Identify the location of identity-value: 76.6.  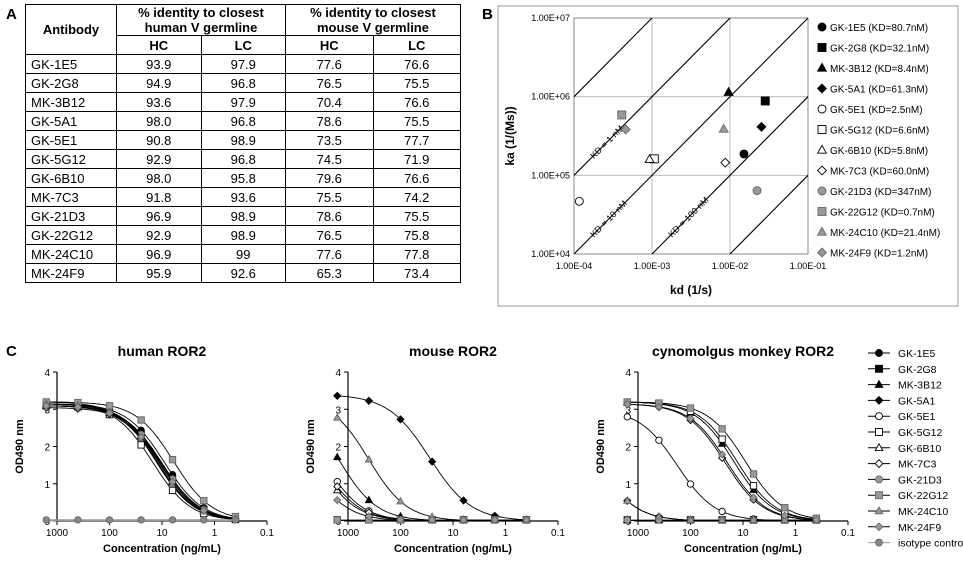
(416, 178).